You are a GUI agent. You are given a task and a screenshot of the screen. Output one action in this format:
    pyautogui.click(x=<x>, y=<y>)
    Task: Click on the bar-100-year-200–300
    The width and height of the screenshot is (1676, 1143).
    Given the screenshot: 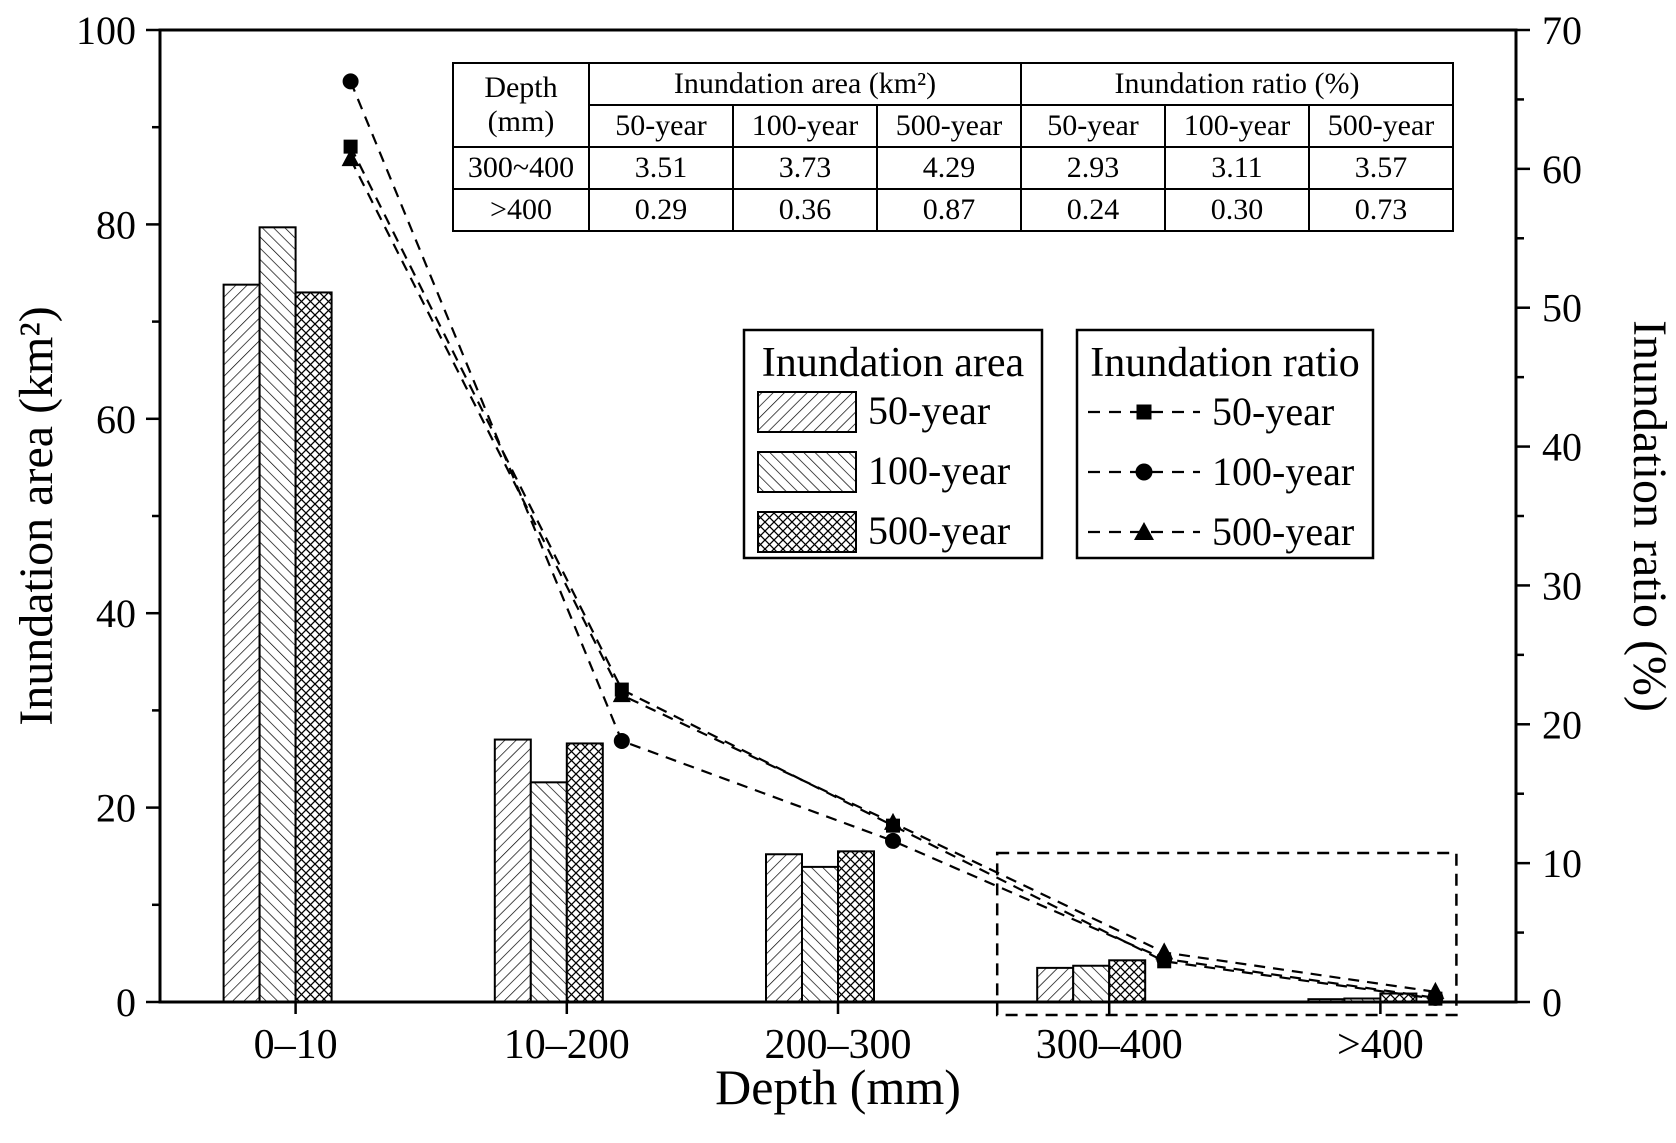 What is the action you would take?
    pyautogui.click(x=820, y=934)
    